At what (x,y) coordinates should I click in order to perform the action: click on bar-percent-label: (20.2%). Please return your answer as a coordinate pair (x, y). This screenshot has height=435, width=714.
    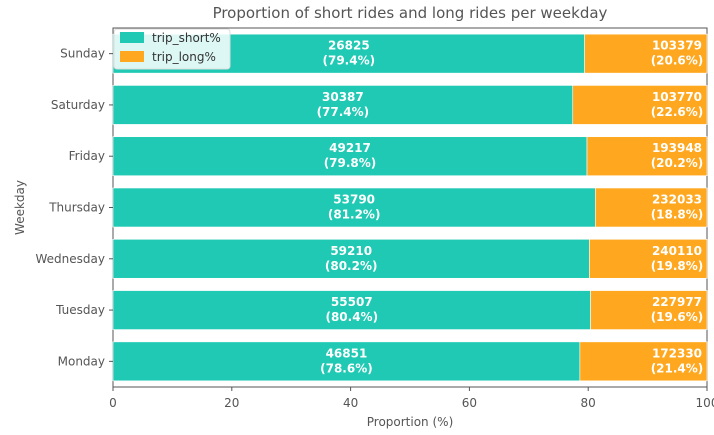
    Looking at the image, I should click on (677, 163).